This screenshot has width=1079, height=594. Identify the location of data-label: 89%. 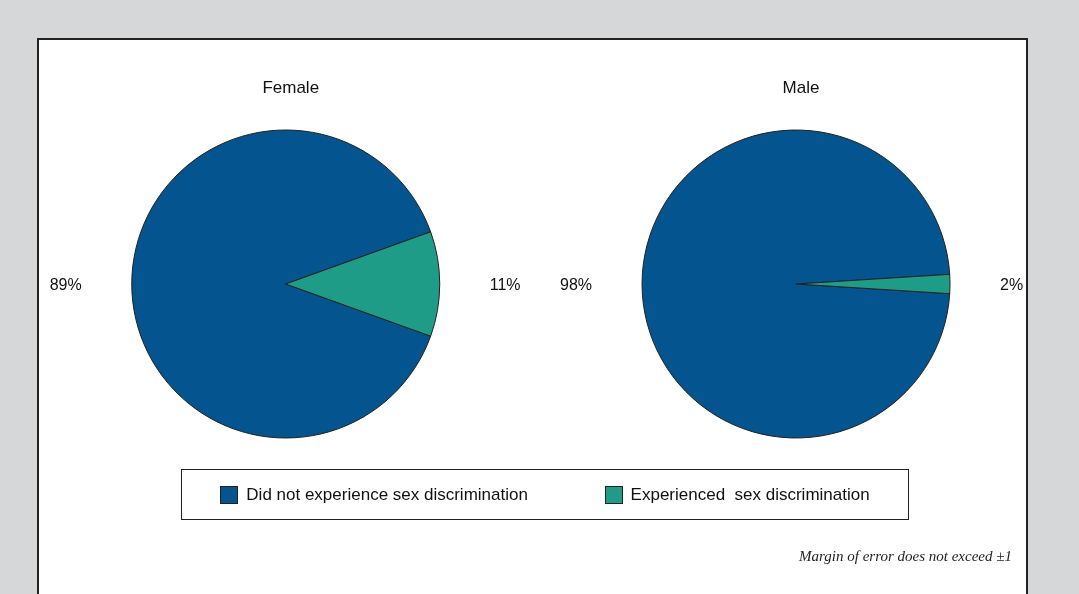
(65, 284).